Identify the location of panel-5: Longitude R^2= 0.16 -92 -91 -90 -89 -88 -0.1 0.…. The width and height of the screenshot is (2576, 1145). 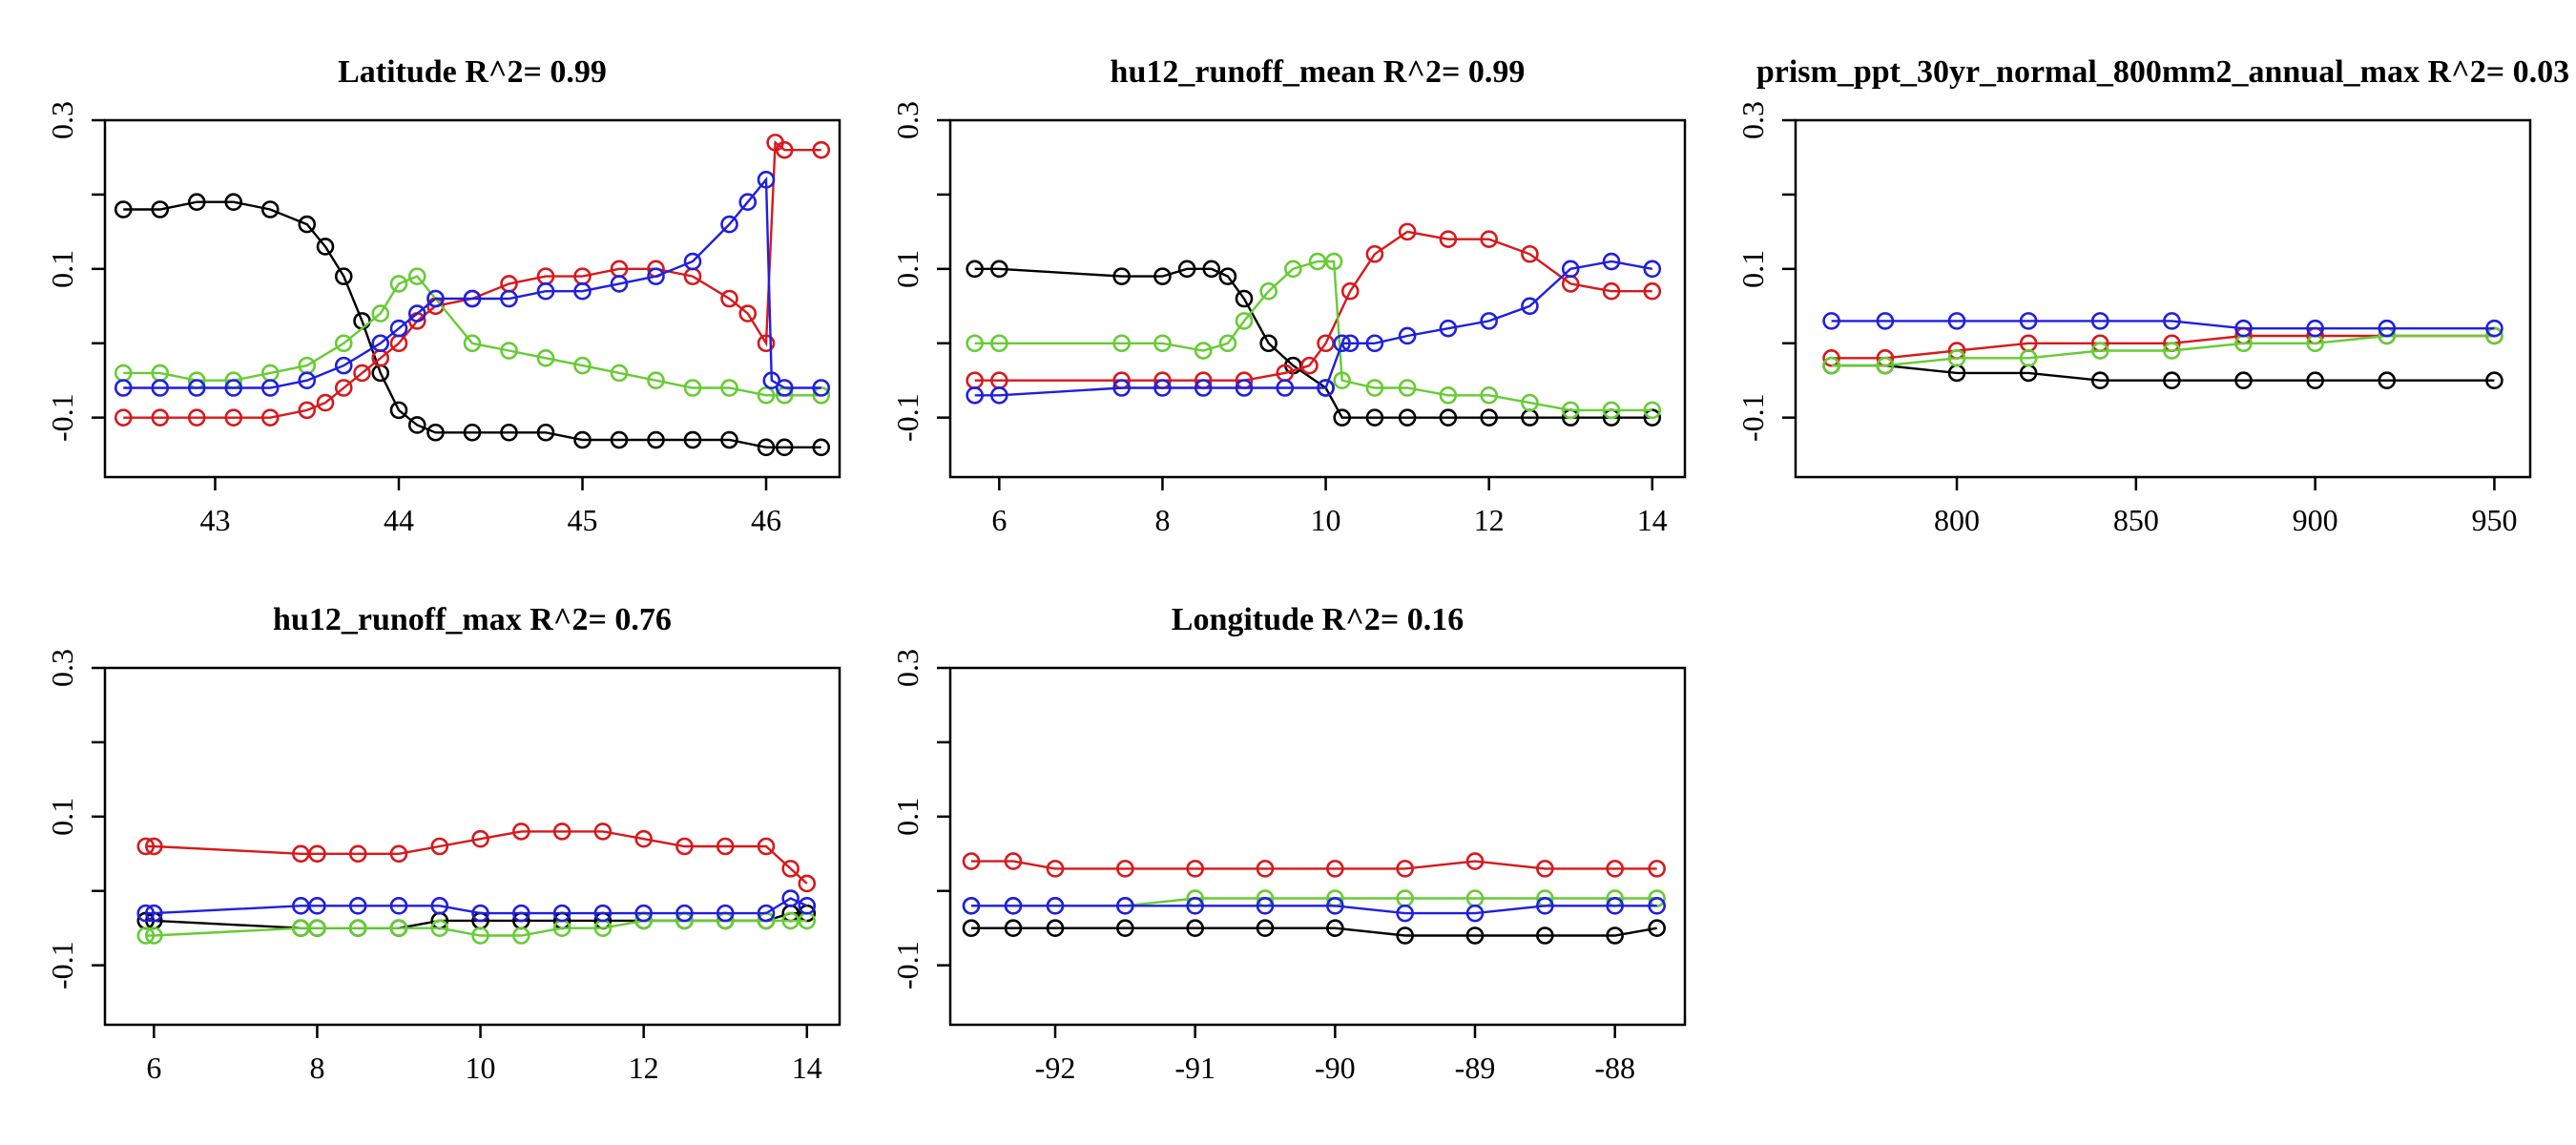
(1288, 843).